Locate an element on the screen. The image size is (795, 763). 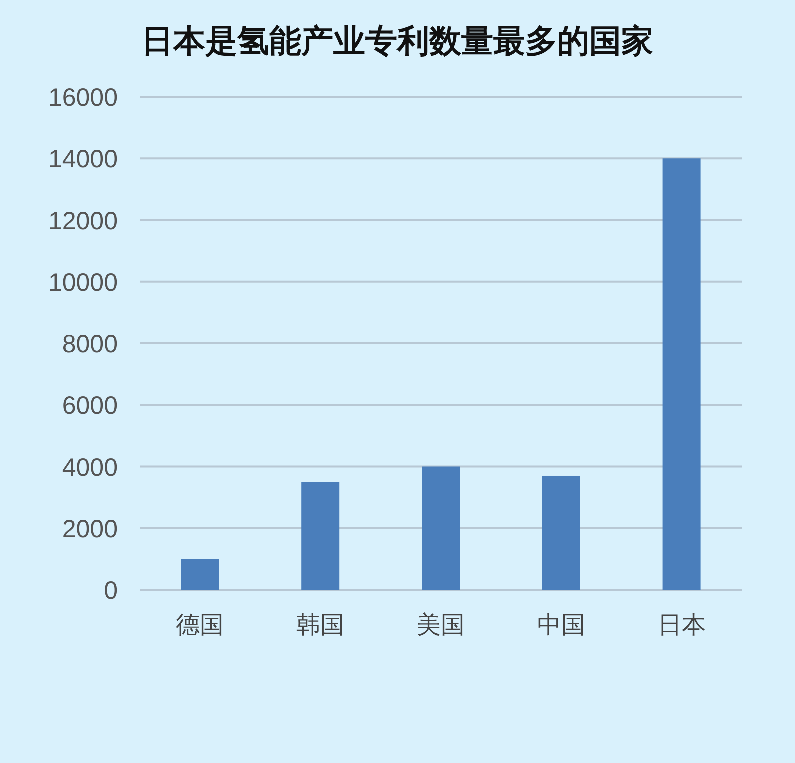
x-tick-label: 日本 is located at coordinates (682, 625).